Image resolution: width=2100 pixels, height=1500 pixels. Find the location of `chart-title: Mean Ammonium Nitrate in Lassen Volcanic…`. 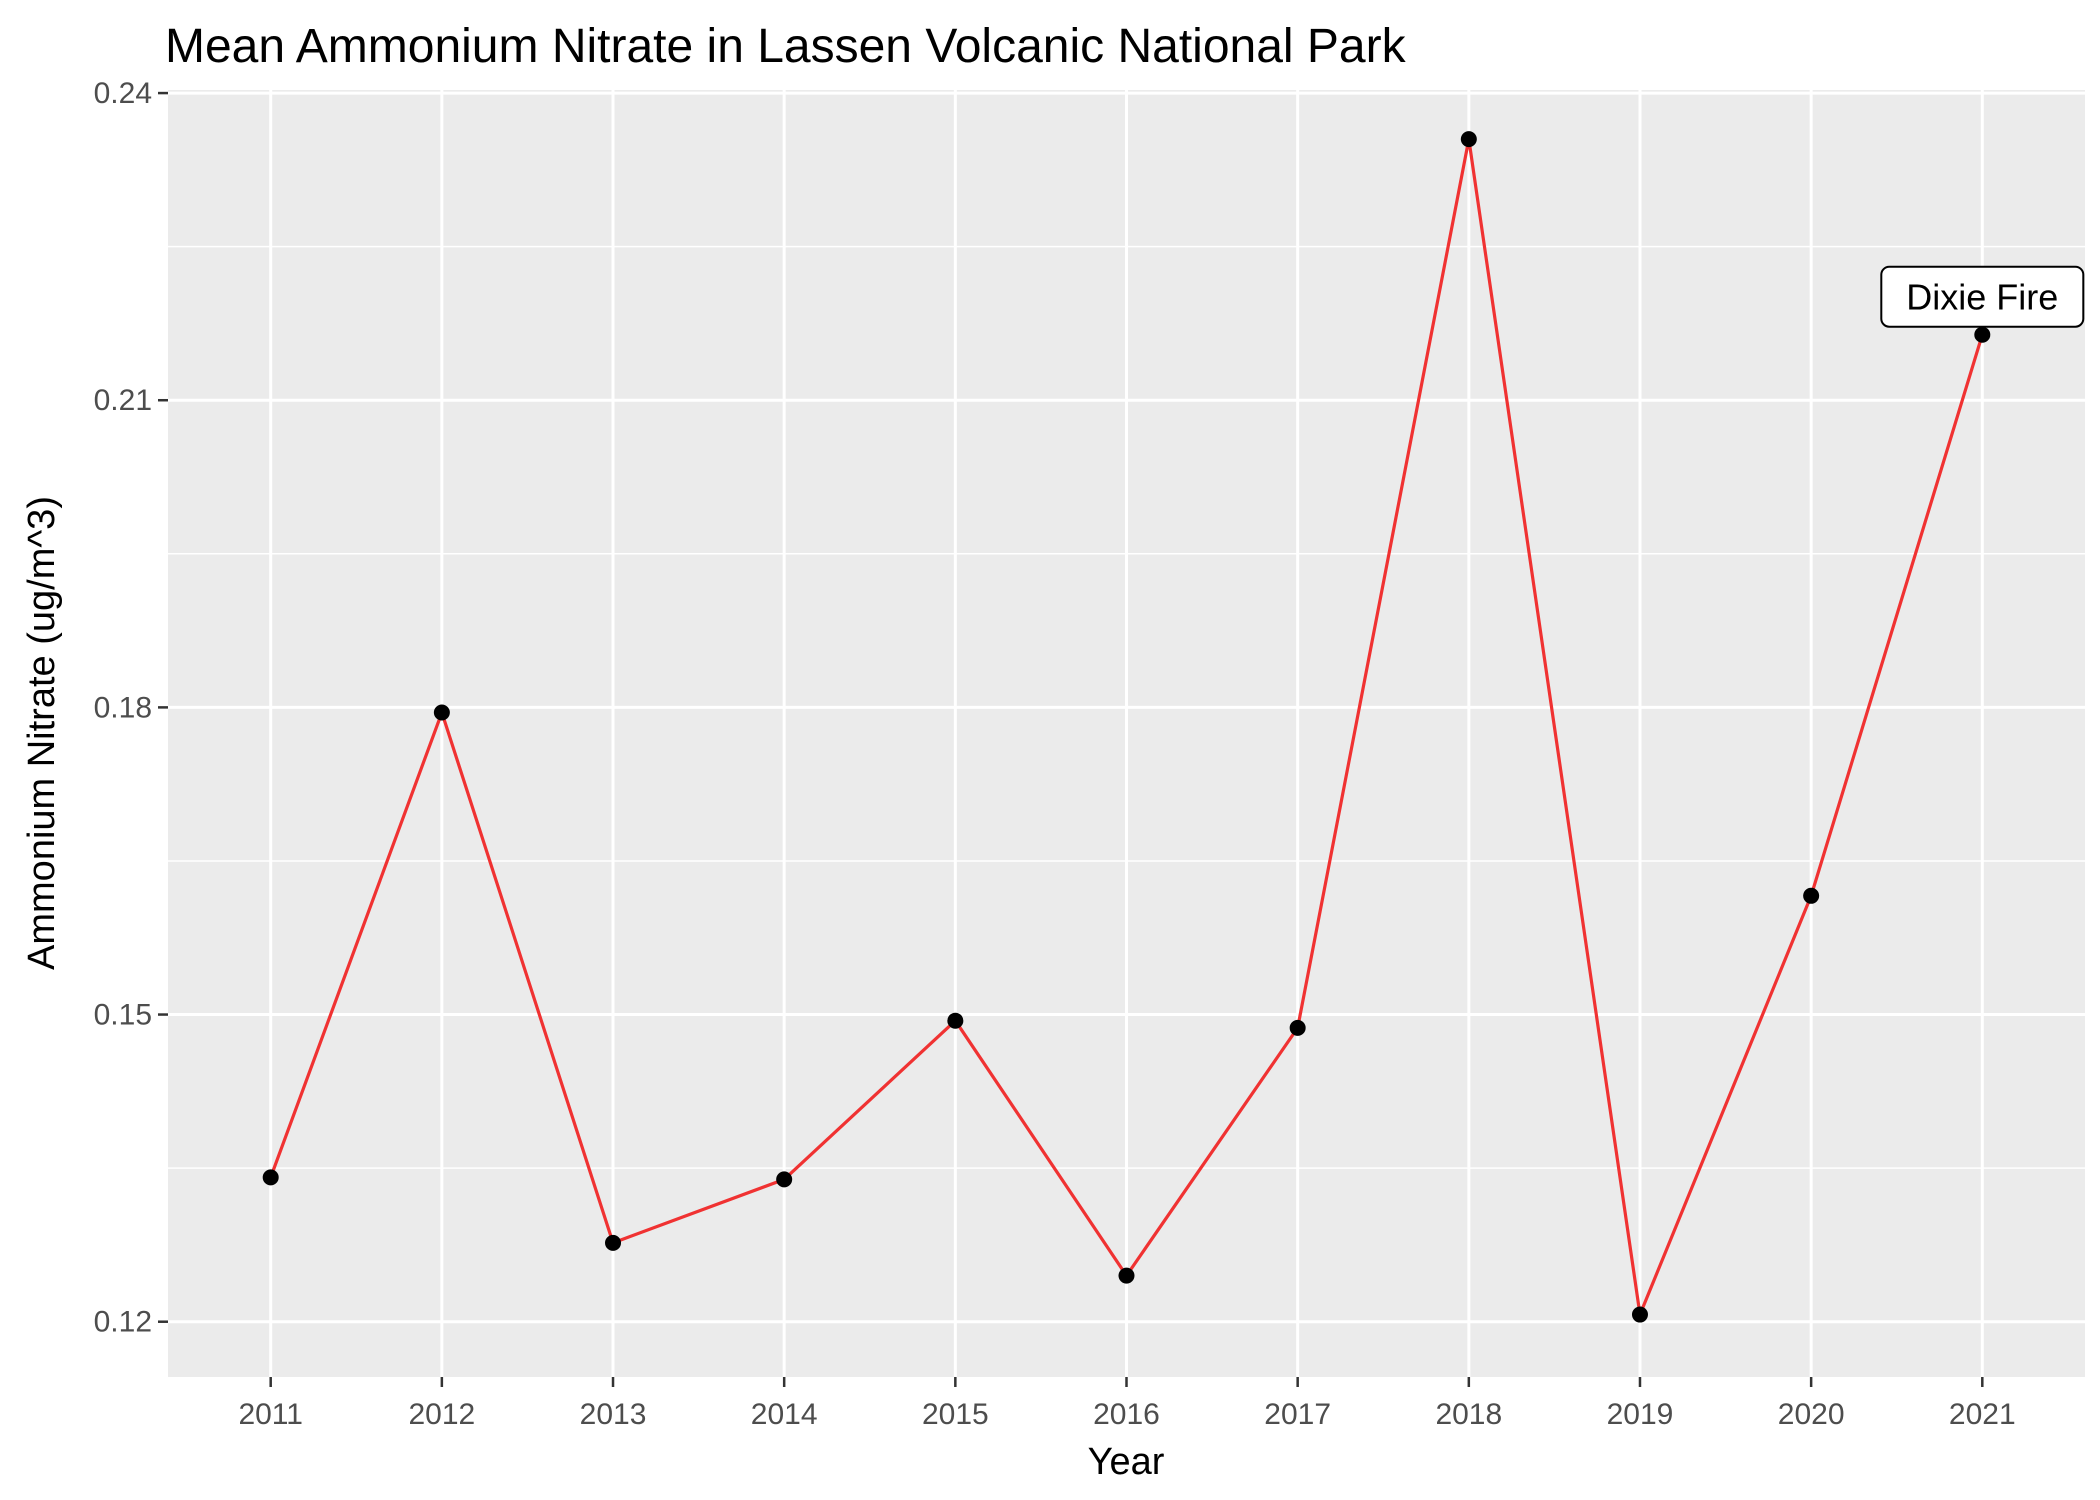

chart-title: Mean Ammonium Nitrate in Lassen Volcanic… is located at coordinates (786, 46).